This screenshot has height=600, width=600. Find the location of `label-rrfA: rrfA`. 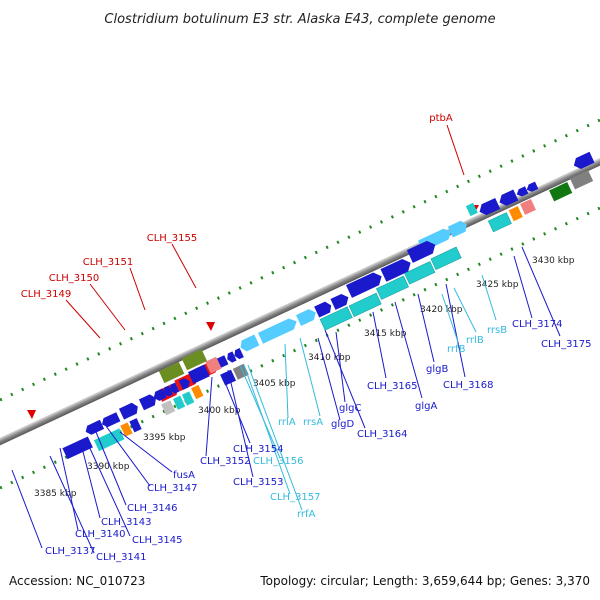

label-rrfA: rrfA is located at coordinates (306, 514).